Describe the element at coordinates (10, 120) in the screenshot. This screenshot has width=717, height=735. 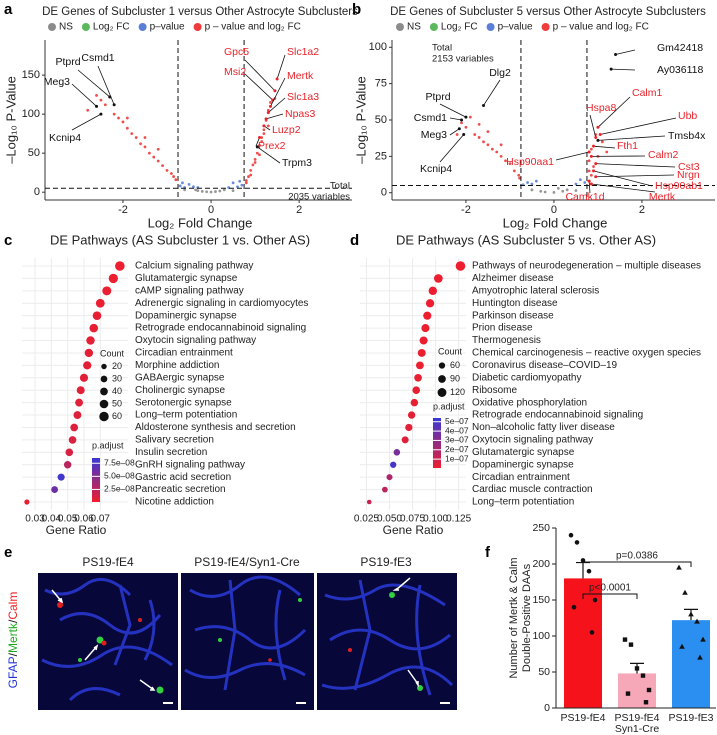
I see `y-axis-title: –Log₁₀ P-Value` at that location.